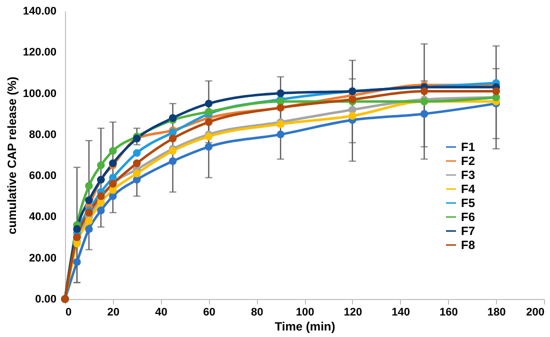 The image size is (550, 337). Describe the element at coordinates (305, 312) in the screenshot. I see `x-tick-label: 100` at that location.